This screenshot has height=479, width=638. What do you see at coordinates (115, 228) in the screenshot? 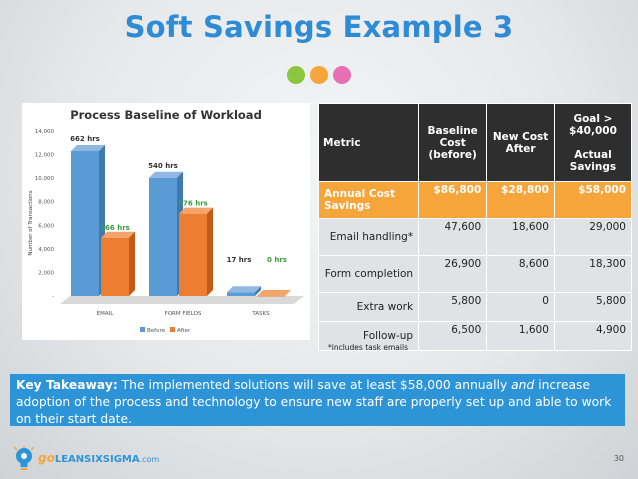
I see `data-label: 266 hrs` at bounding box center [115, 228].